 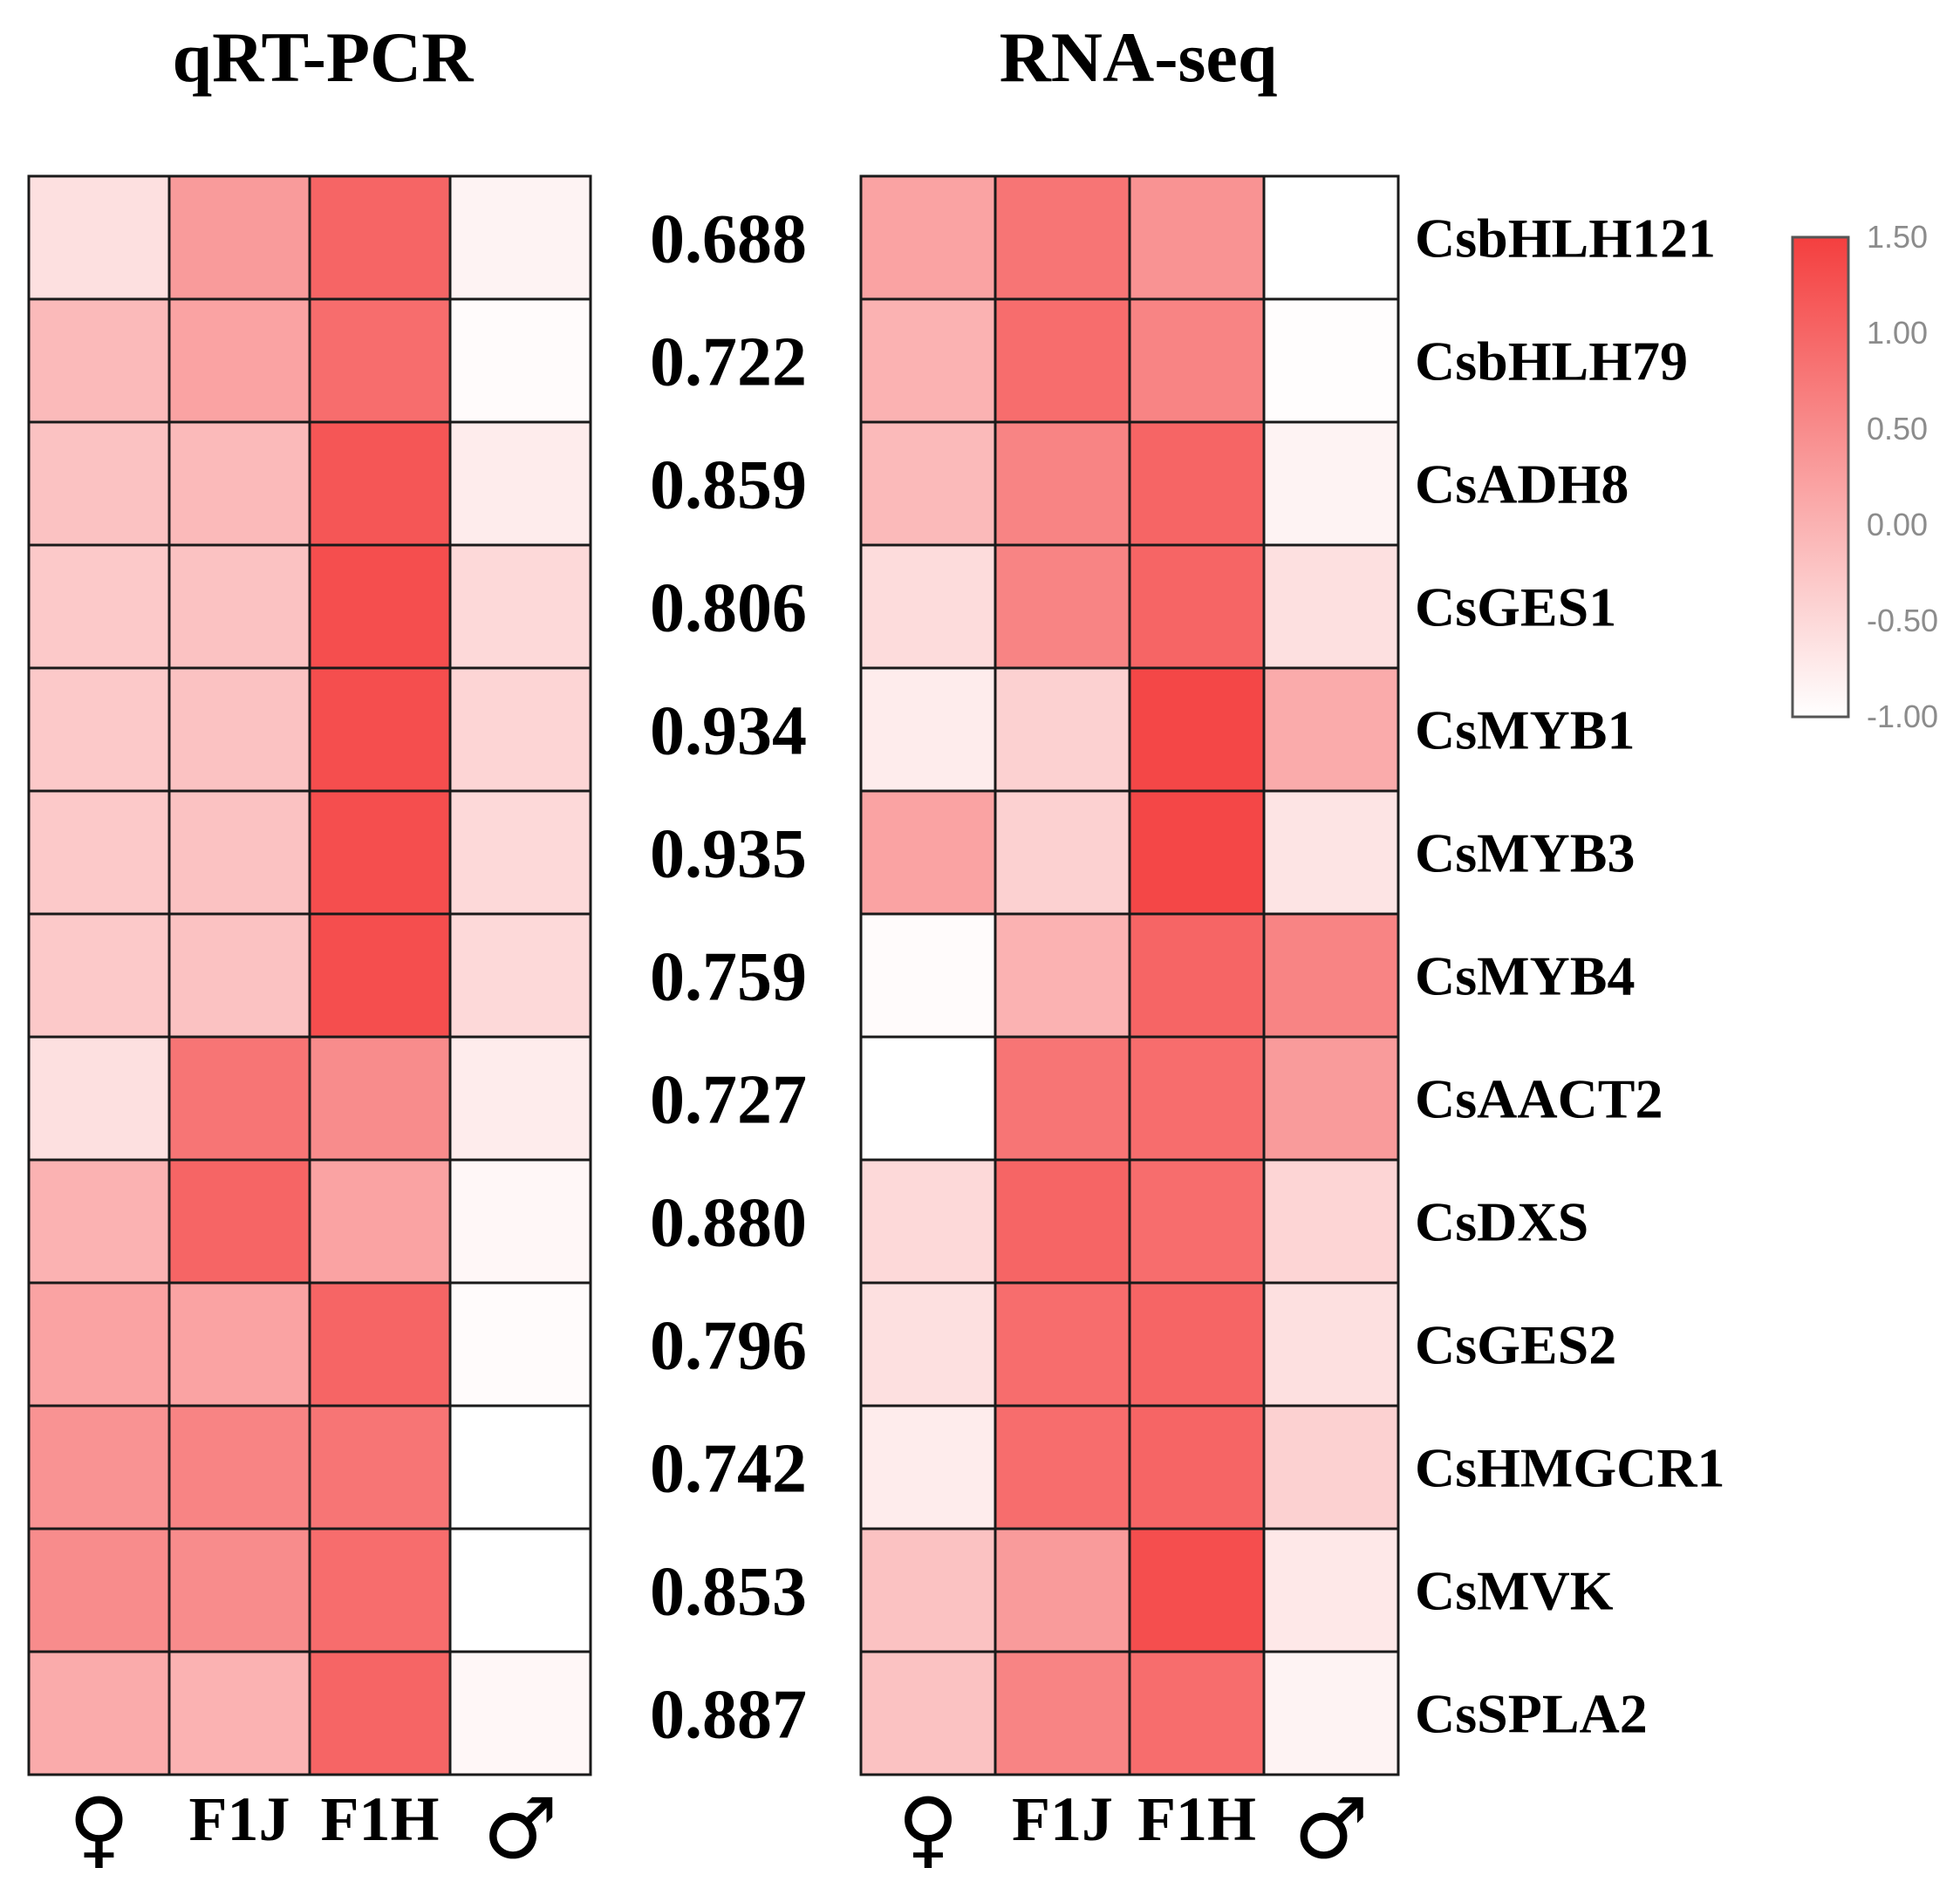 What do you see at coordinates (728, 1469) in the screenshot?
I see `correlation-value: 0.742` at bounding box center [728, 1469].